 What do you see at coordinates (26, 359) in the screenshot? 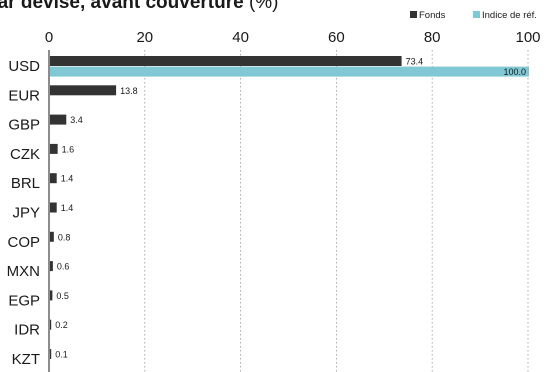
I see `category-label: KZT` at bounding box center [26, 359].